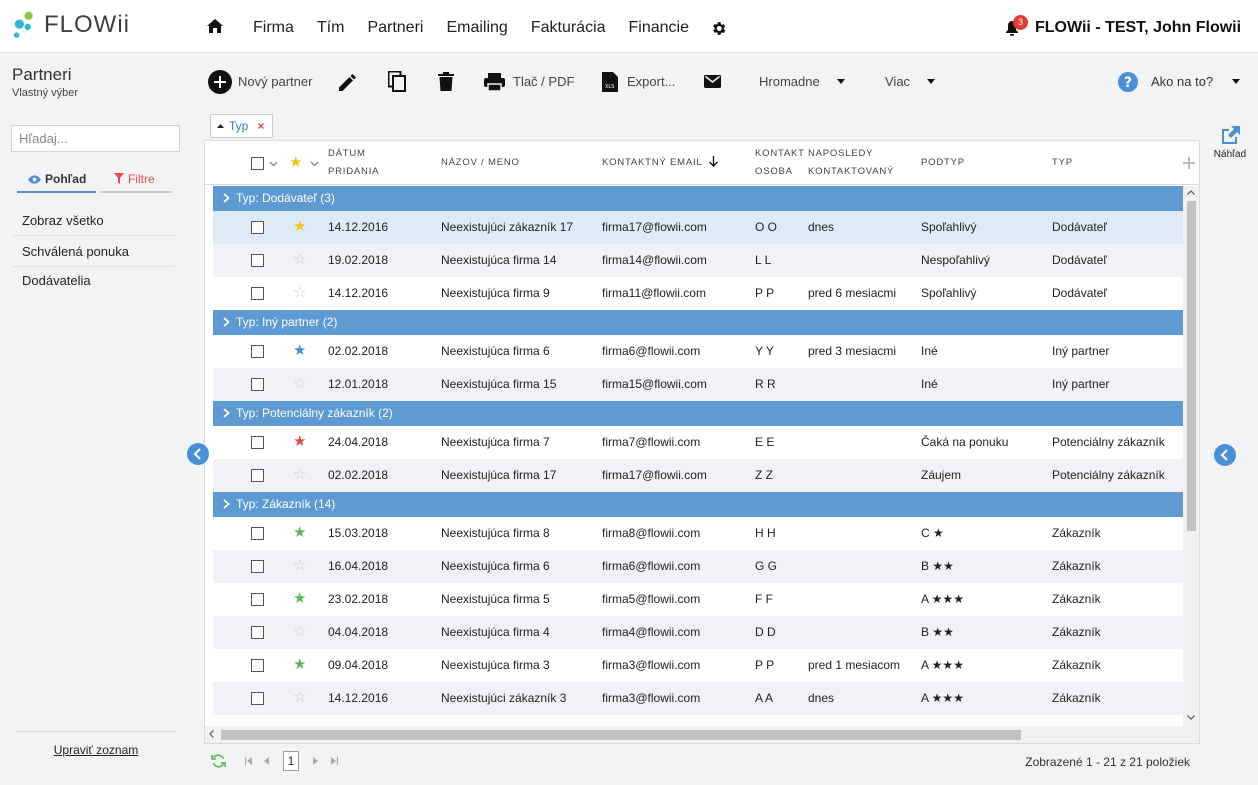  Describe the element at coordinates (1179, 81) in the screenshot. I see `help-button: ? Ako na to?` at that location.